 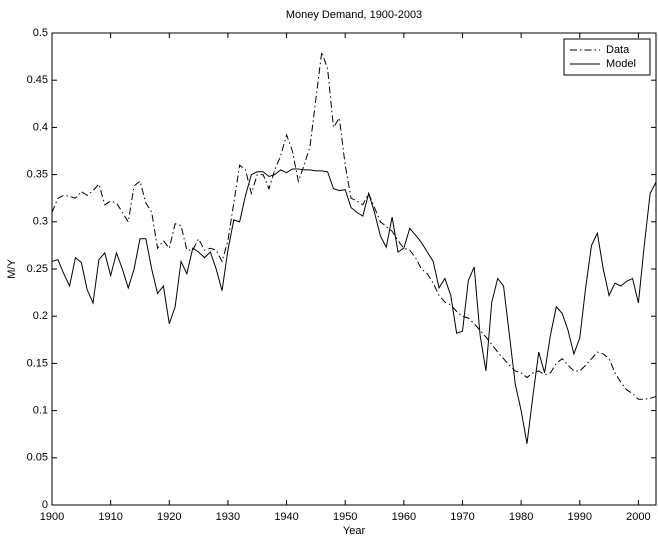 What do you see at coordinates (286, 517) in the screenshot?
I see `x-tick-label: 1940` at bounding box center [286, 517].